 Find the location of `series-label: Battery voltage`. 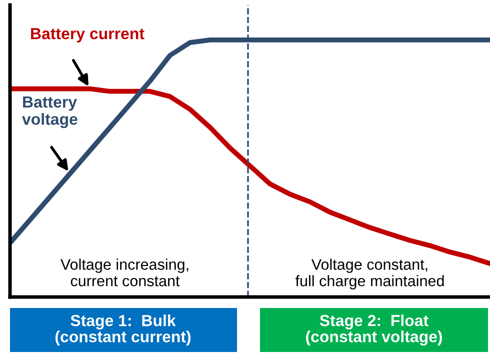

series-label: Battery voltage is located at coordinates (50, 112).